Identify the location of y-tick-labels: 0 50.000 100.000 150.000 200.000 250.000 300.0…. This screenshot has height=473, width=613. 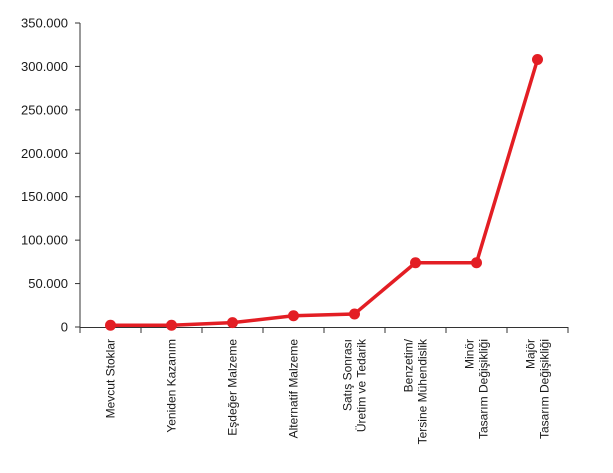
(50, 175).